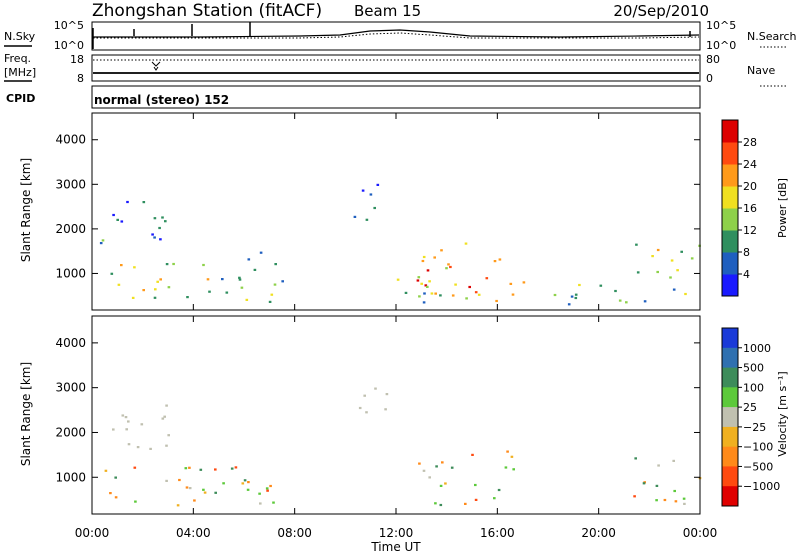 This screenshot has height=554, width=800. Describe the element at coordinates (758, 466) in the screenshot. I see `colorbar-tick-label: −500` at that location.